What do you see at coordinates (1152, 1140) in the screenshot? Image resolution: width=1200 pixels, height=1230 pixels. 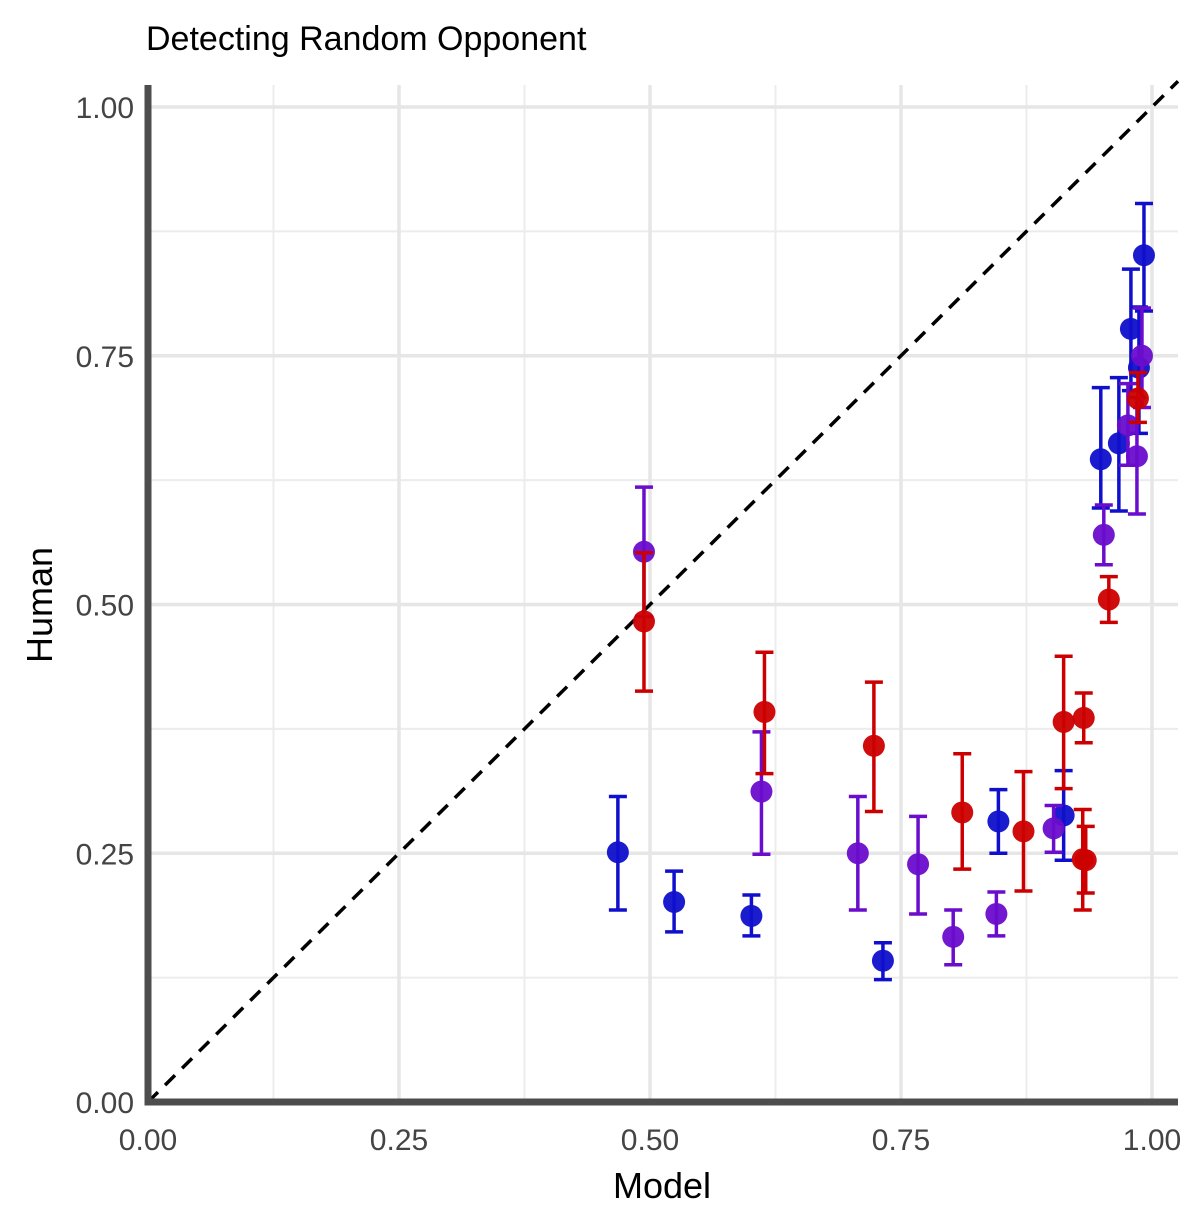 I see `x-tick-label: 1.00` at bounding box center [1152, 1140].